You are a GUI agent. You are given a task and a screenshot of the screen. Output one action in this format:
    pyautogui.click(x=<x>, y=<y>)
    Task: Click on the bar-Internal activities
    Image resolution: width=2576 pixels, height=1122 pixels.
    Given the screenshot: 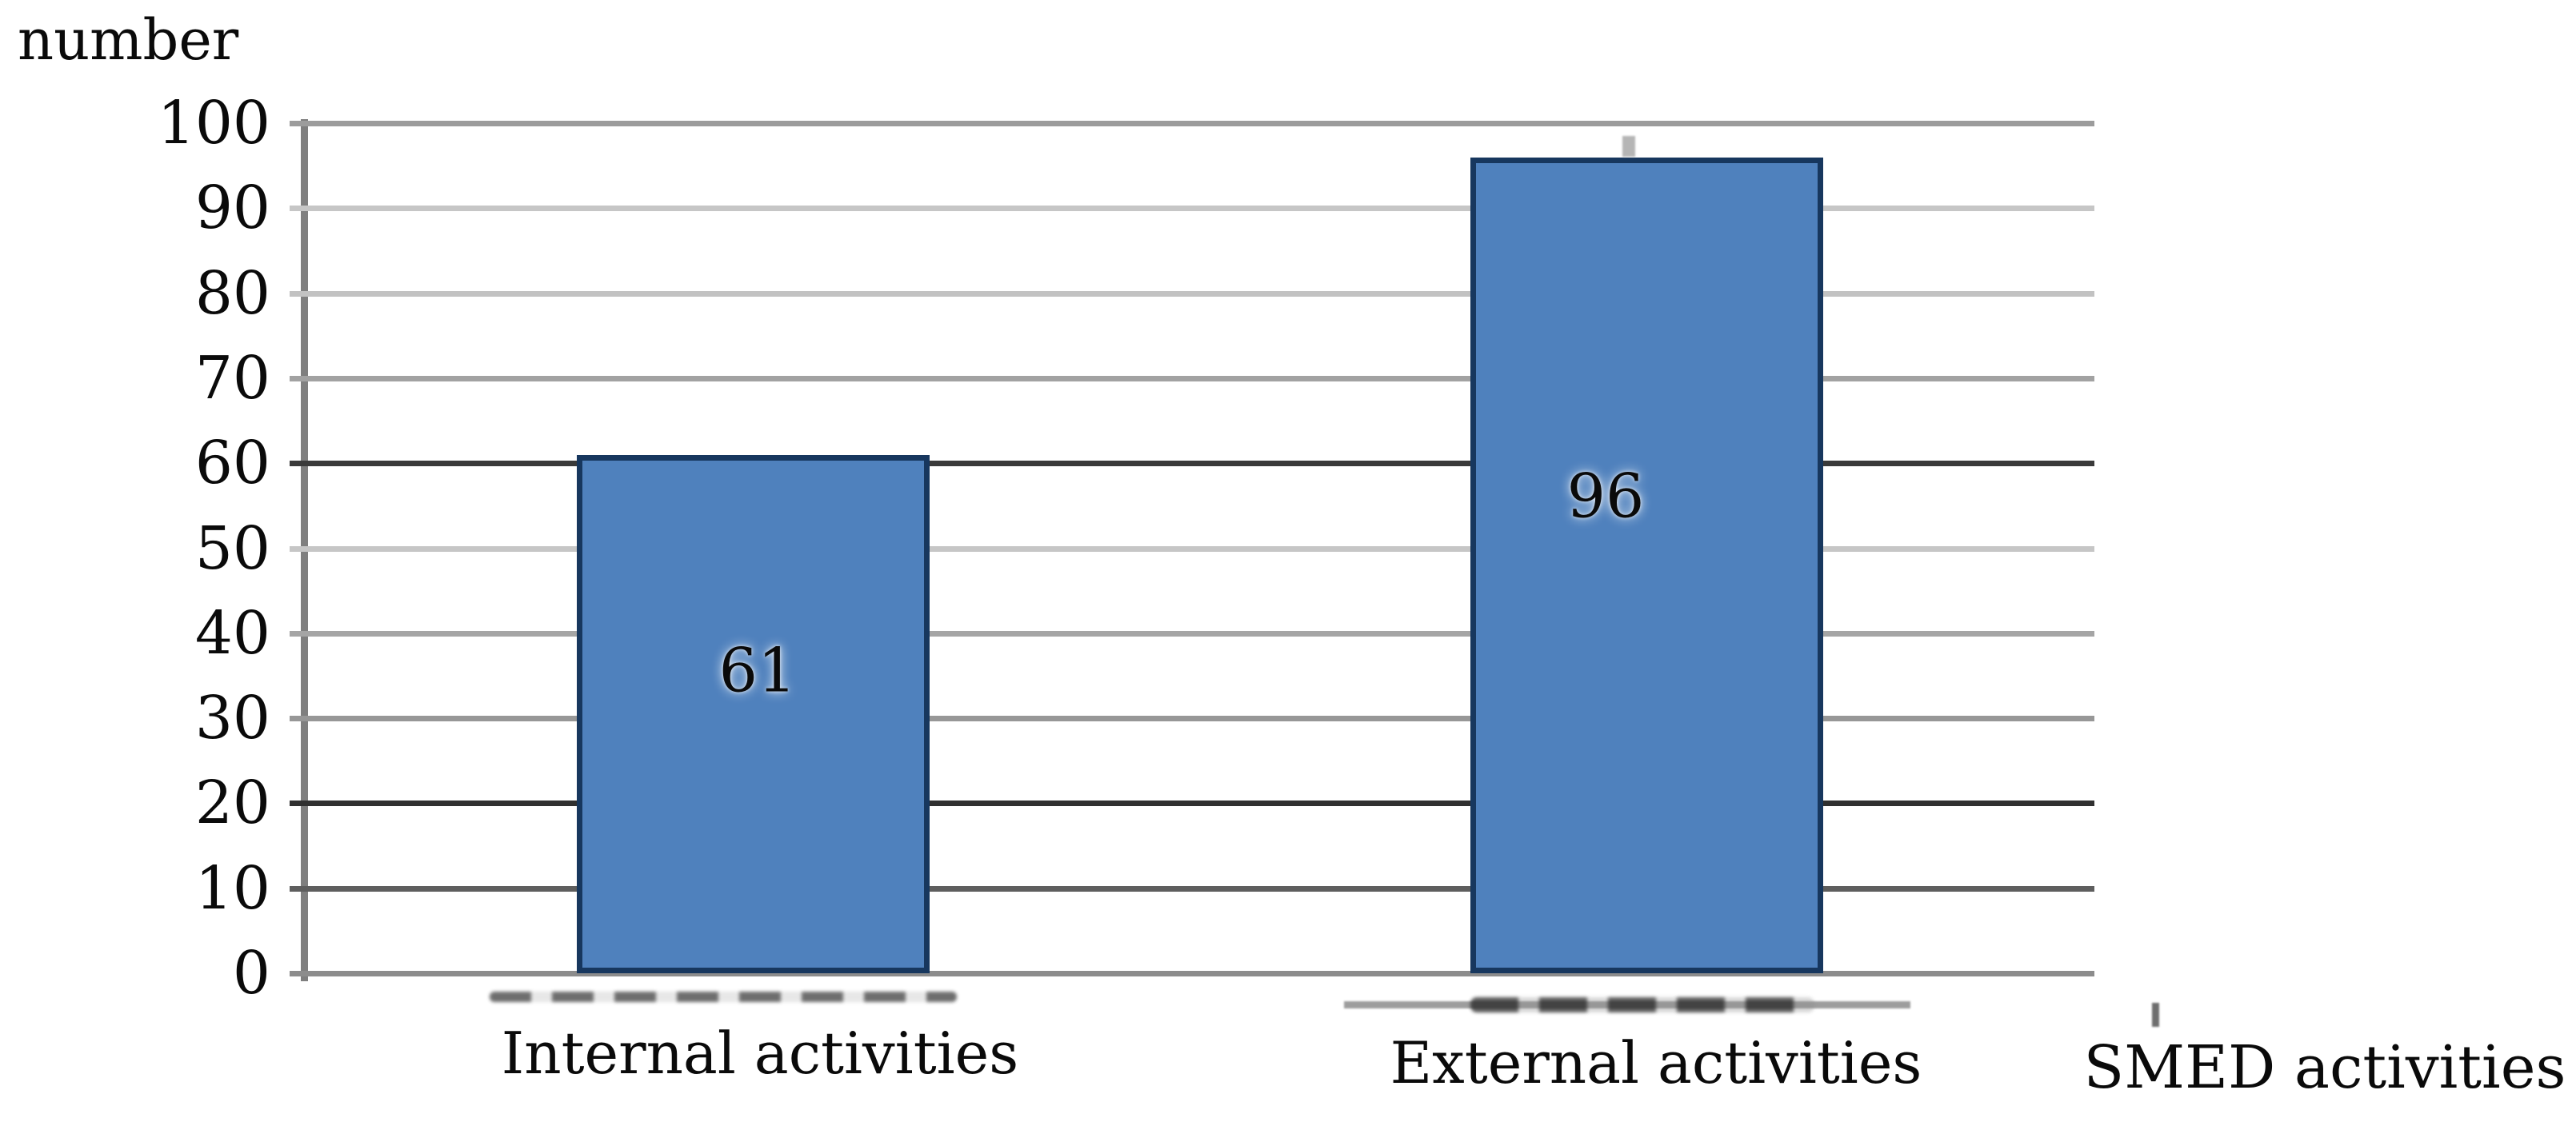 What is the action you would take?
    pyautogui.click(x=753, y=713)
    